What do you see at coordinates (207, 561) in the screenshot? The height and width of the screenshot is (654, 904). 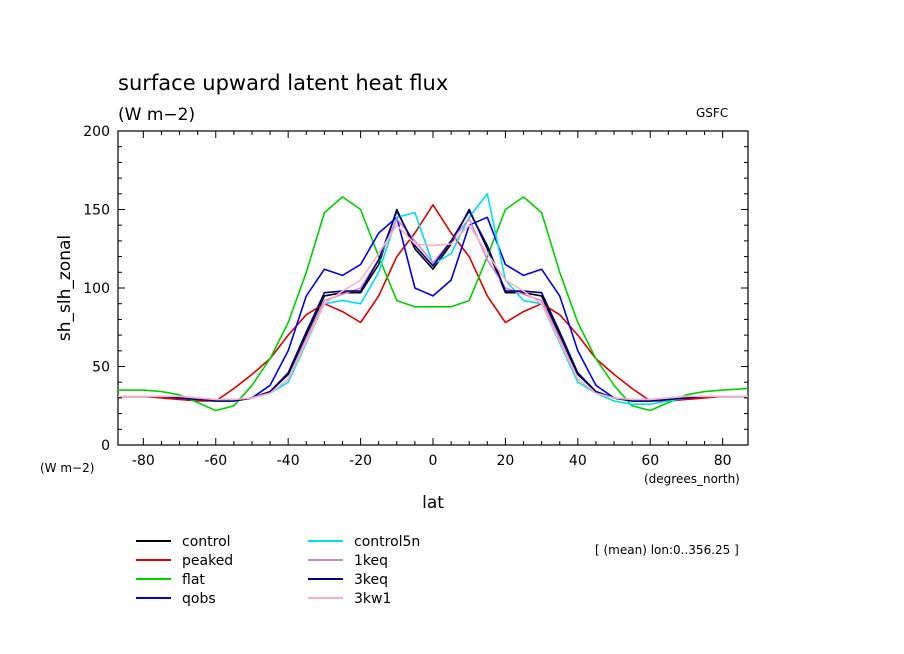 I see `legend-label-peaked: peaked` at bounding box center [207, 561].